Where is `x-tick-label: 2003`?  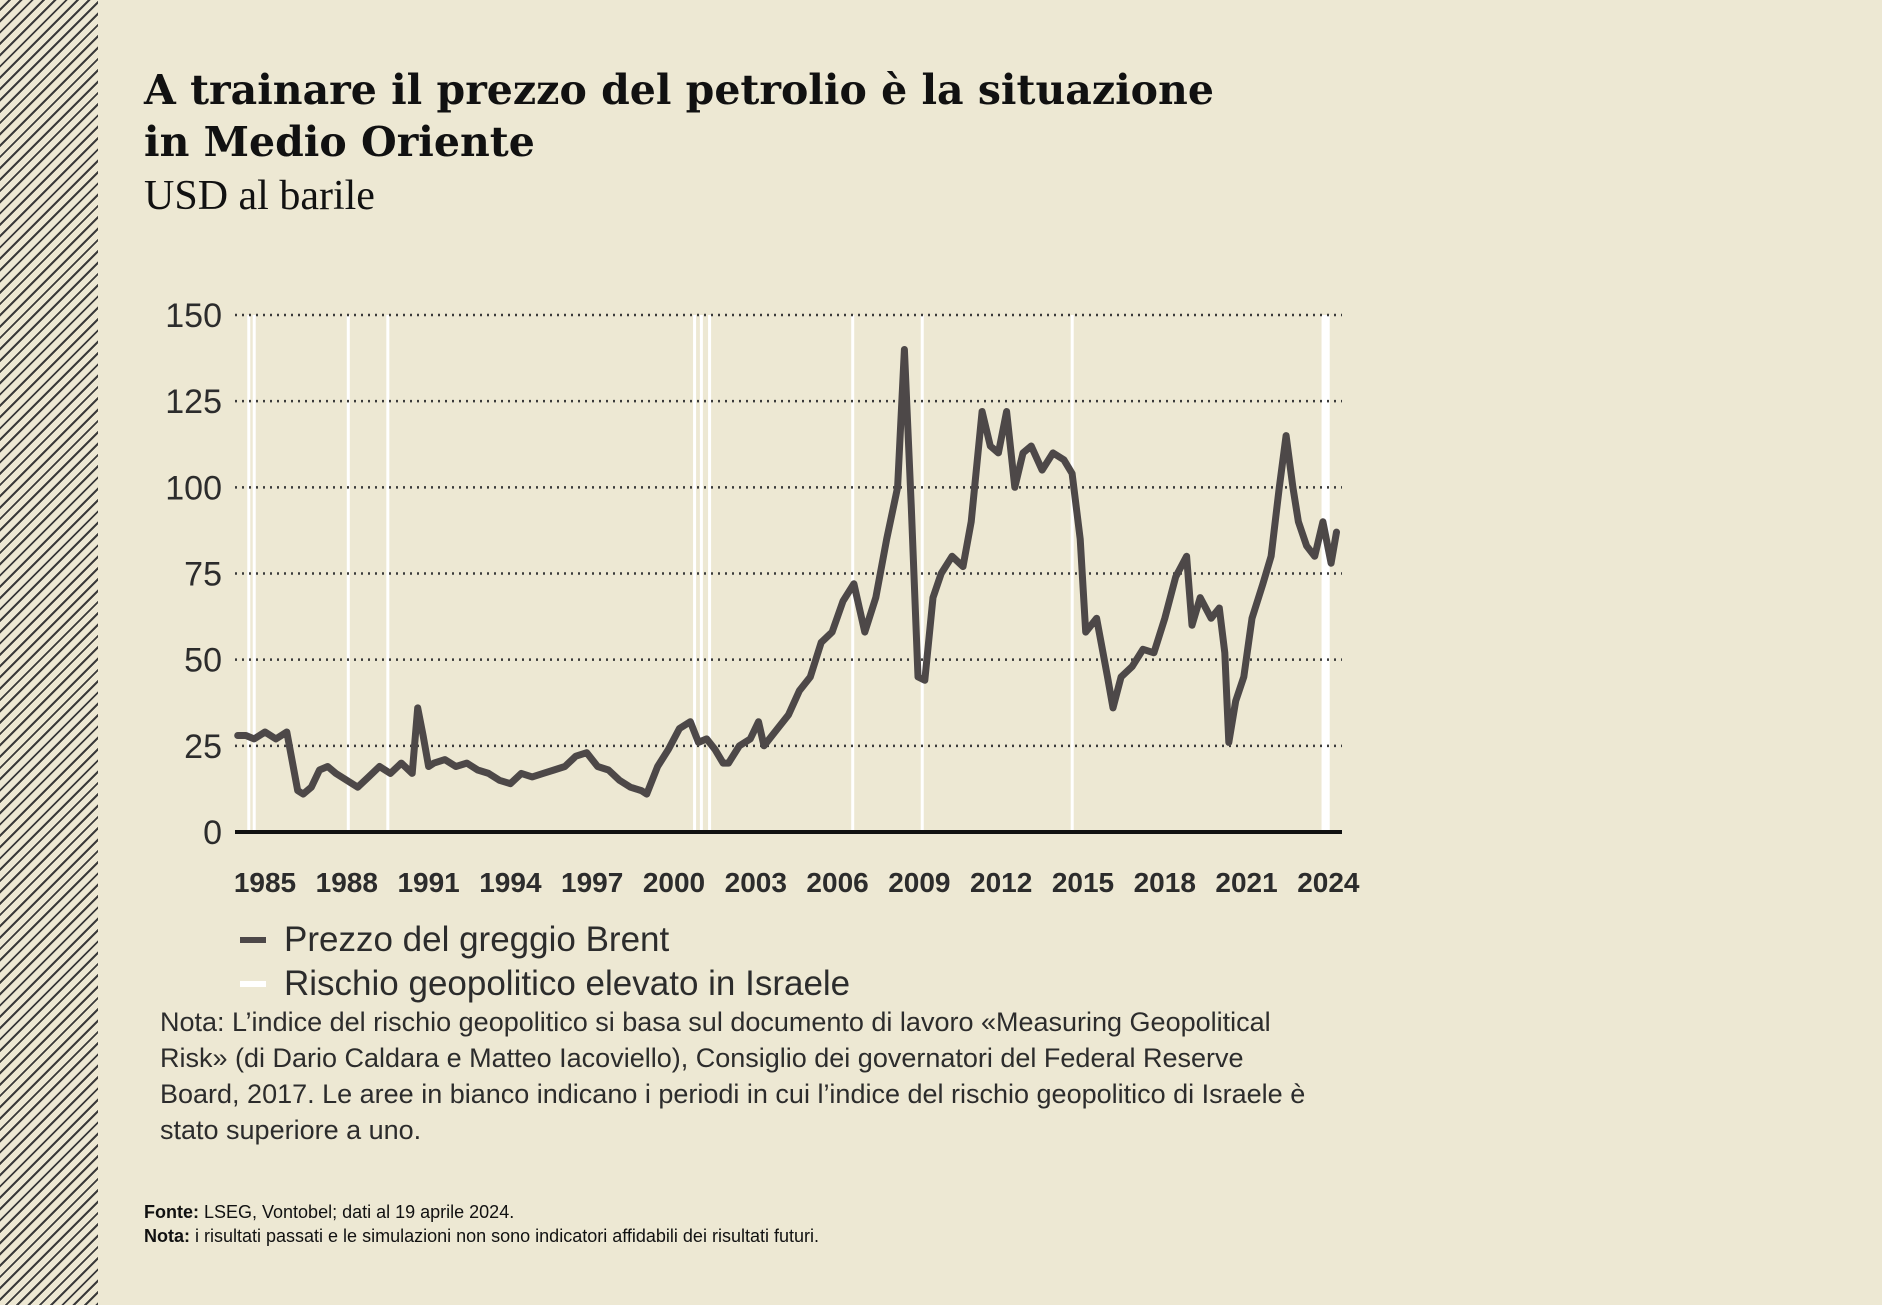 x-tick-label: 2003 is located at coordinates (756, 882).